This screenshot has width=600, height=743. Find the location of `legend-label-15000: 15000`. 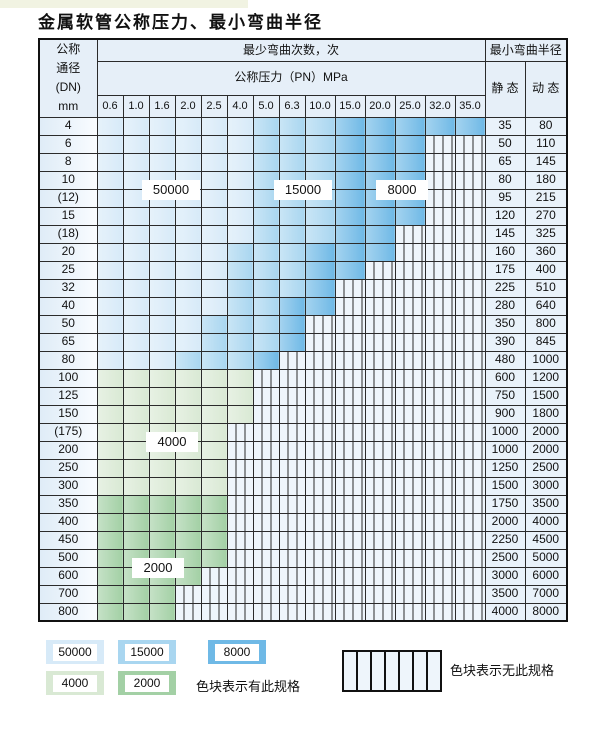

legend-label-15000: 15000 is located at coordinates (147, 652).